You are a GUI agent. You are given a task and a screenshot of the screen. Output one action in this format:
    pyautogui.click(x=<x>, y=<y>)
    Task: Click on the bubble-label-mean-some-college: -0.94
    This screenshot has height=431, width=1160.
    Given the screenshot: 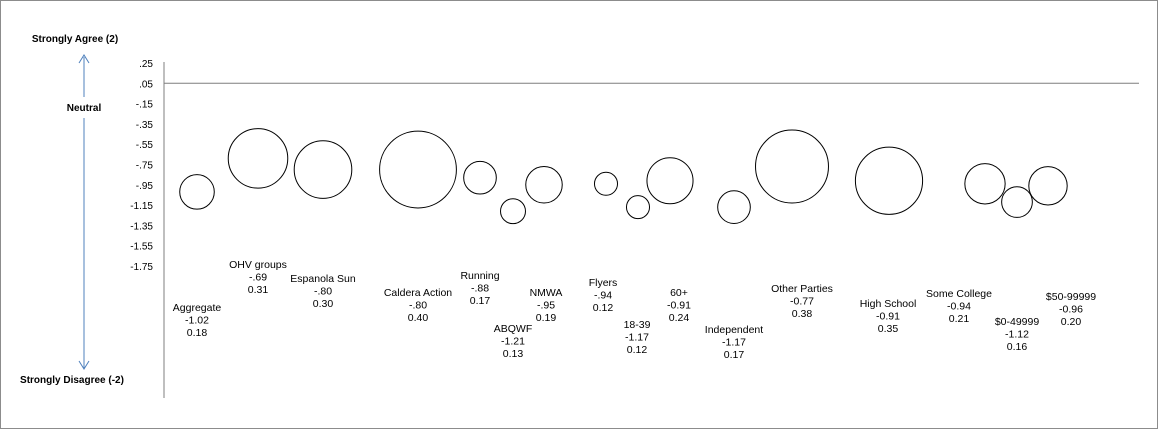 What is the action you would take?
    pyautogui.click(x=959, y=307)
    